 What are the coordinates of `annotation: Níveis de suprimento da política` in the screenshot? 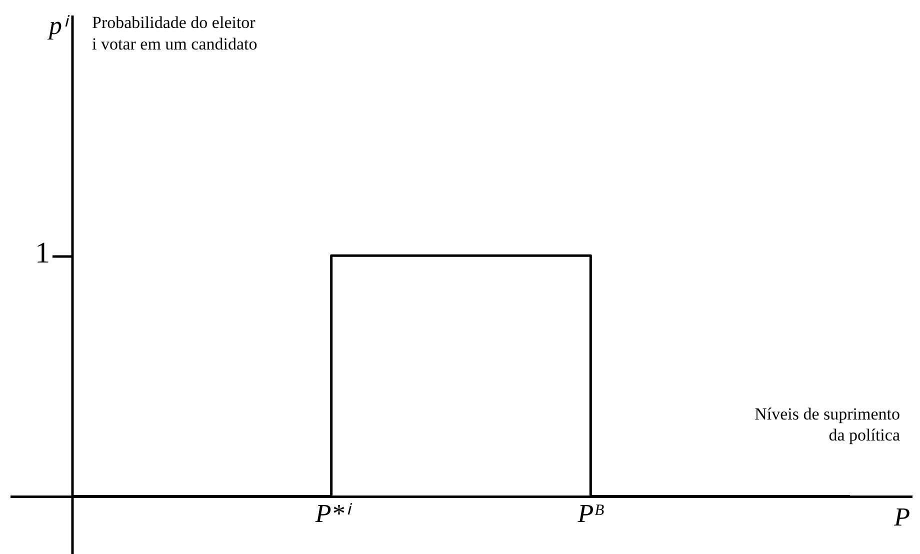 It's located at (827, 424).